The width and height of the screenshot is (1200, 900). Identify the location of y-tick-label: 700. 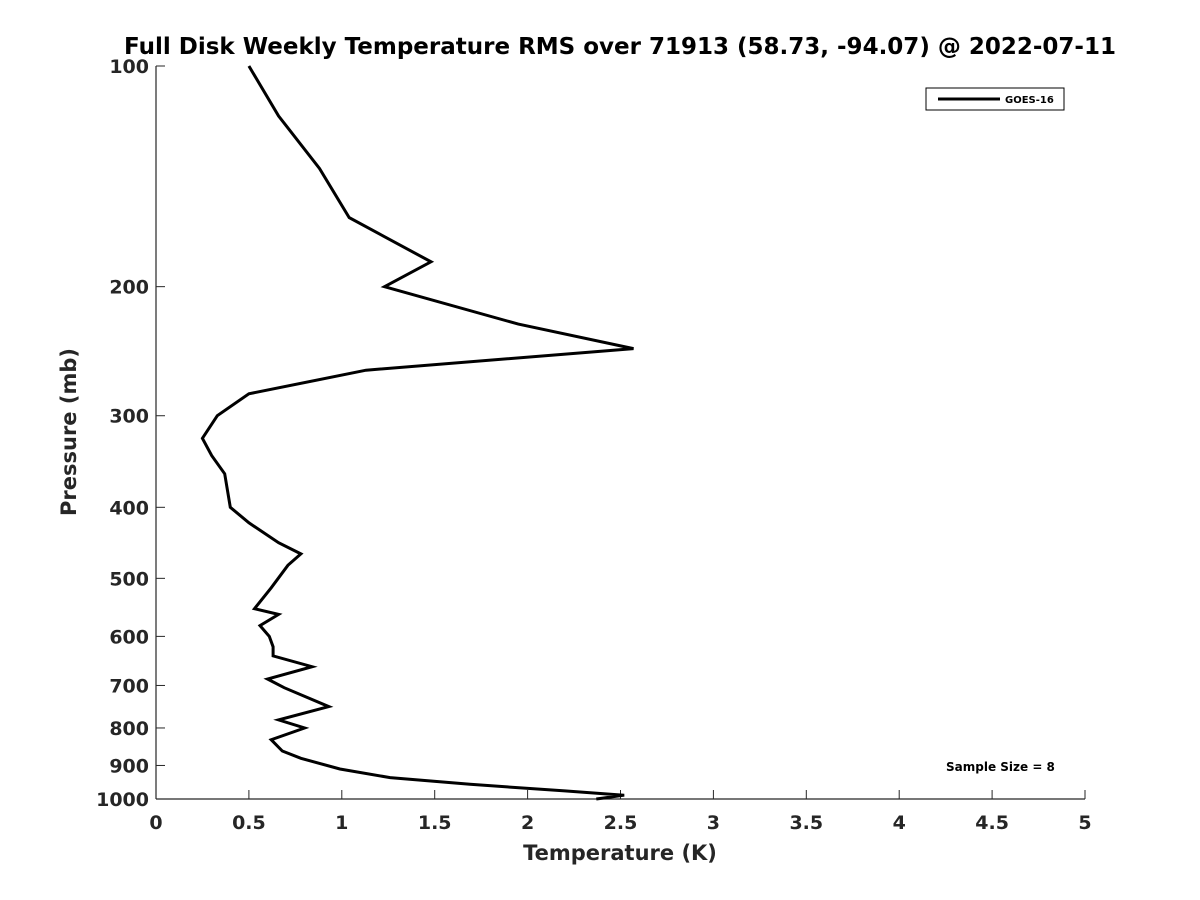
(129, 686).